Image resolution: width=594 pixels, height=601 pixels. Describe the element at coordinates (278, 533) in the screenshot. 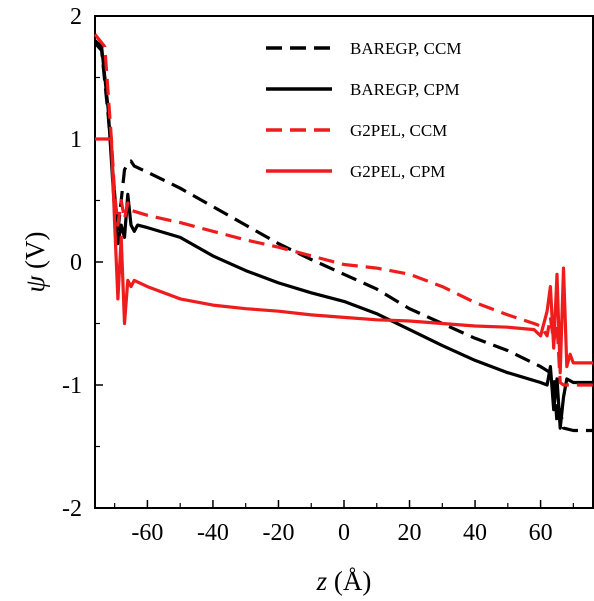

I see `x-tick-label: -20` at that location.